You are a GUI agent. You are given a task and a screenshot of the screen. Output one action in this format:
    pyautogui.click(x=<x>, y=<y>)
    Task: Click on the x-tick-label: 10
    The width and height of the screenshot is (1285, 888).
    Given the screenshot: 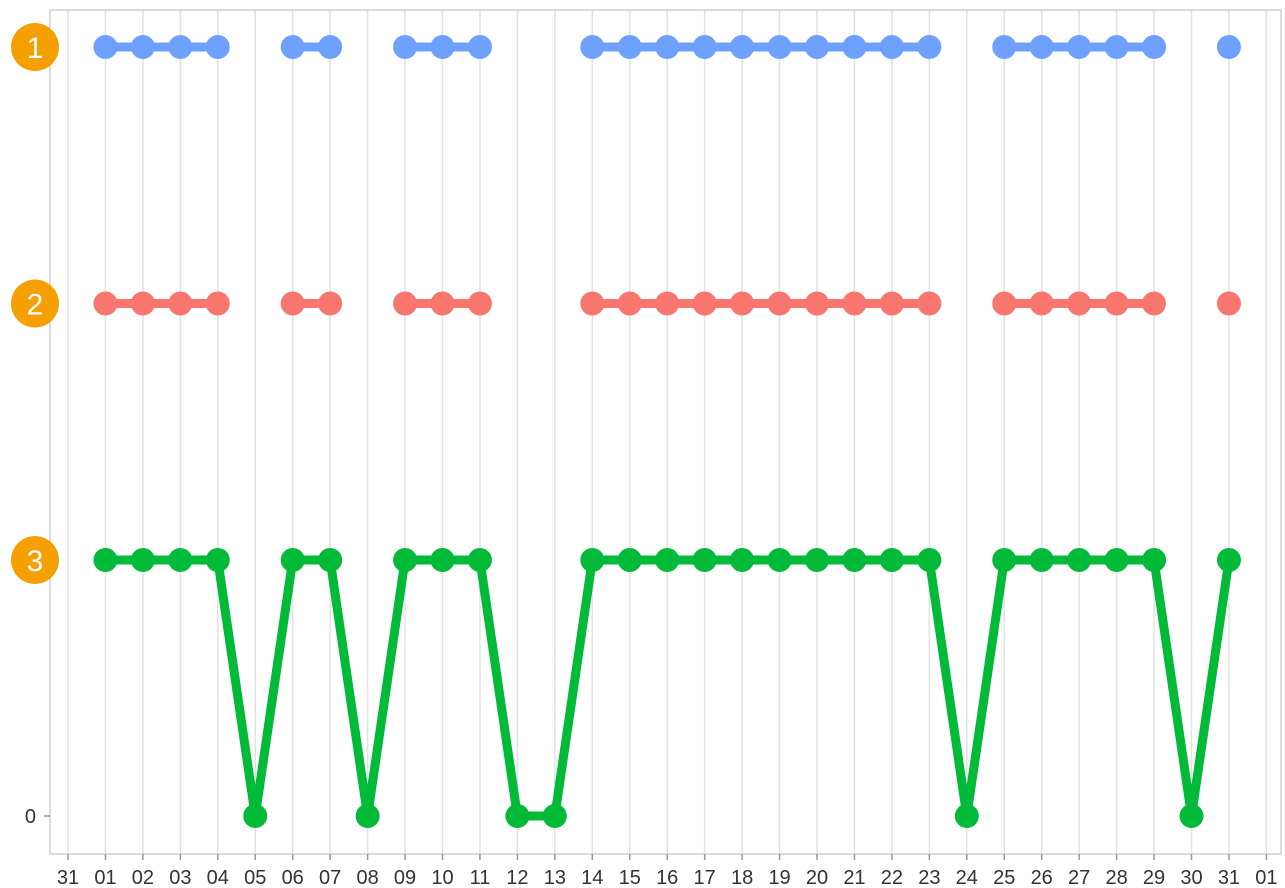 What is the action you would take?
    pyautogui.click(x=442, y=877)
    